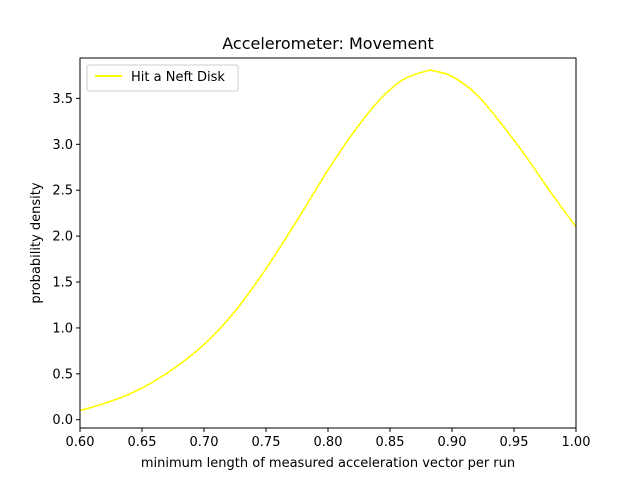  I want to click on x-tick-label: 0.60, so click(80, 442).